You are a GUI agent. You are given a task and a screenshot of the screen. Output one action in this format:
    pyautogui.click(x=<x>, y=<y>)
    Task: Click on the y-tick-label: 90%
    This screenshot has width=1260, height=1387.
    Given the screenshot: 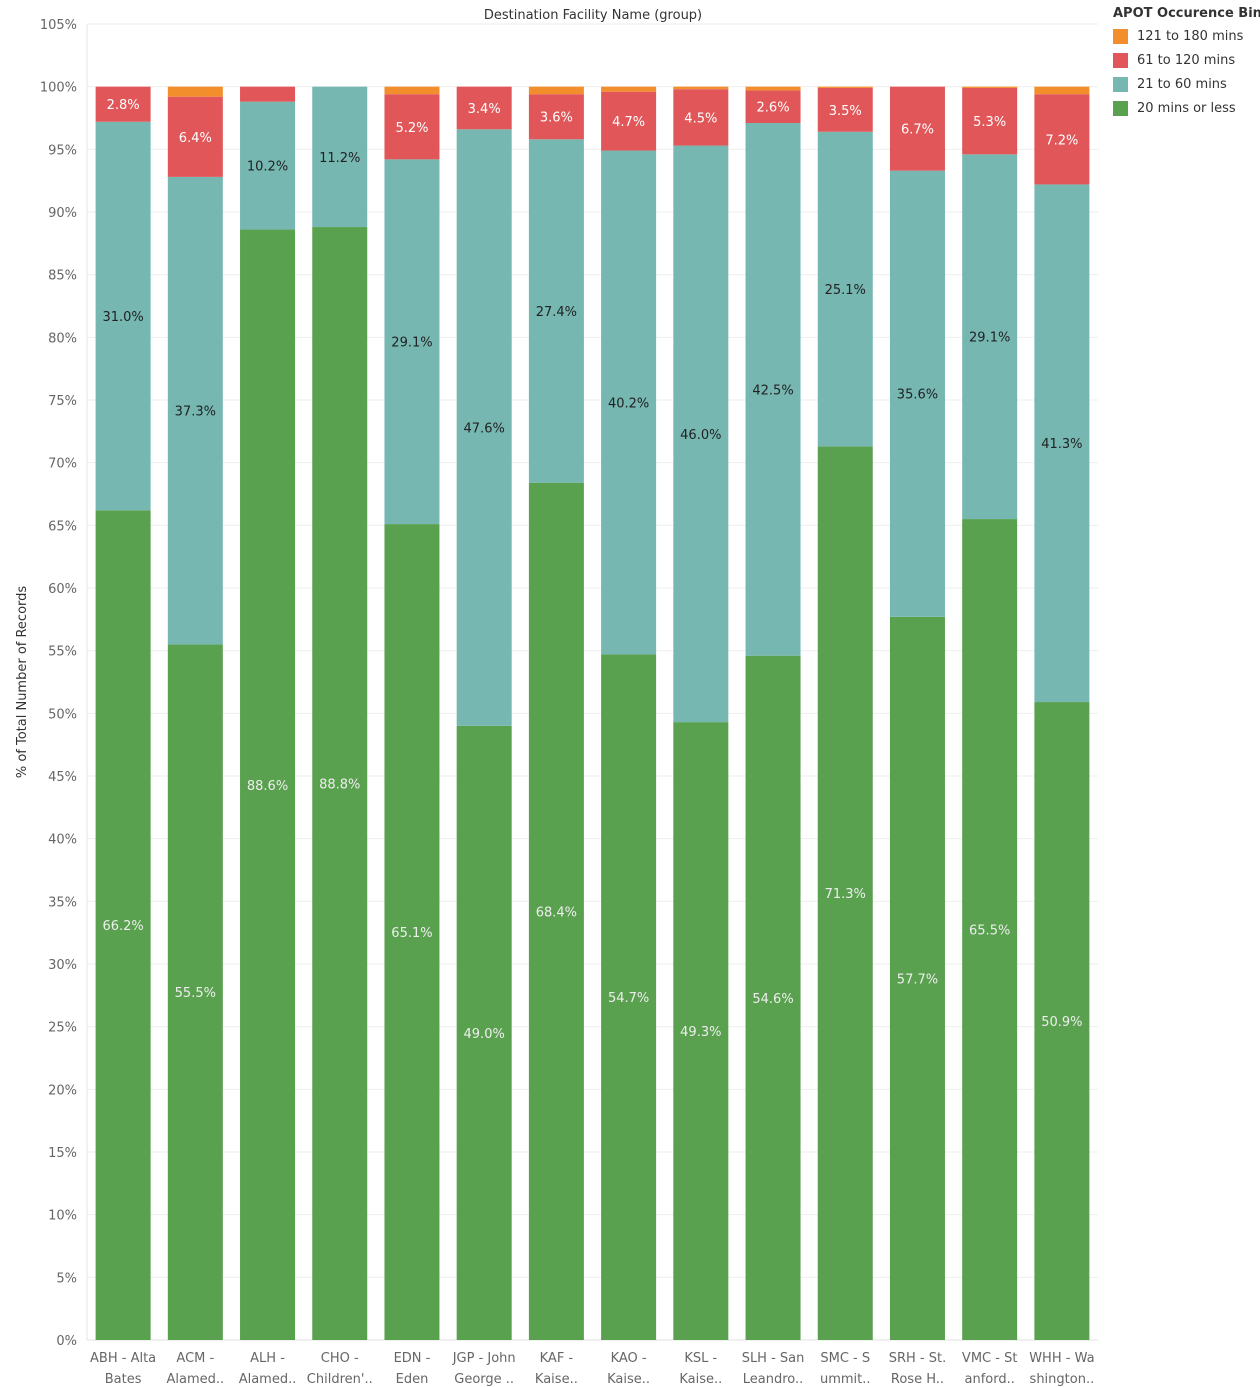 What is the action you would take?
    pyautogui.click(x=62, y=213)
    